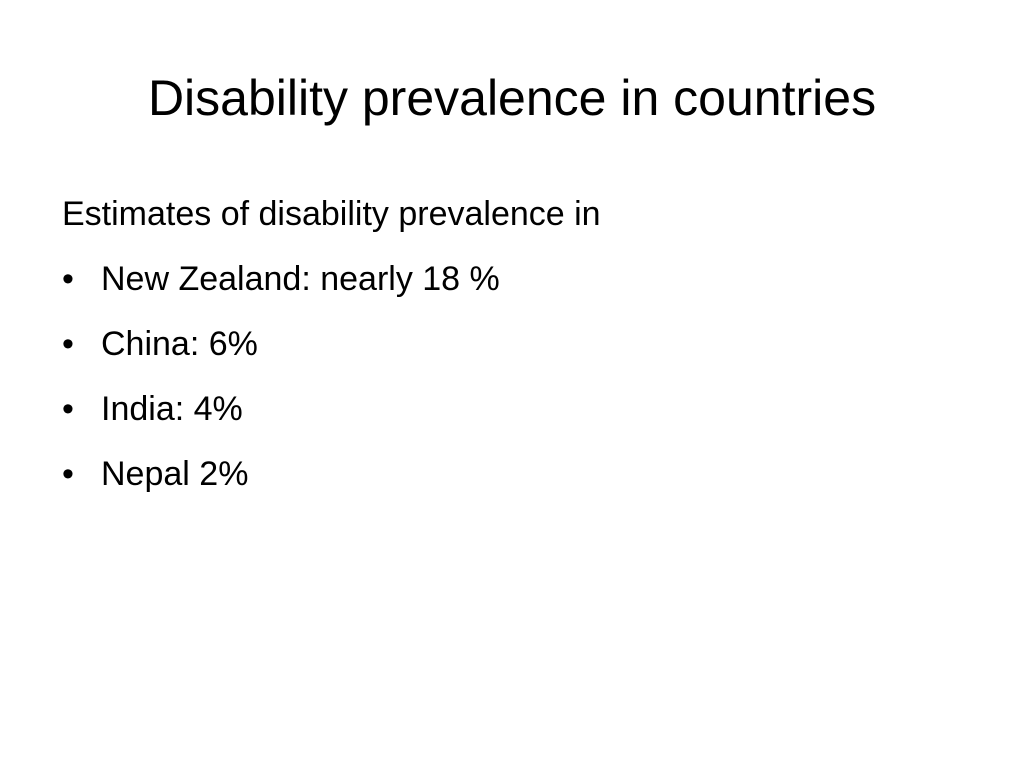 The height and width of the screenshot is (768, 1024). Describe the element at coordinates (175, 474) in the screenshot. I see `bullet-text: Nepal 2%` at that location.